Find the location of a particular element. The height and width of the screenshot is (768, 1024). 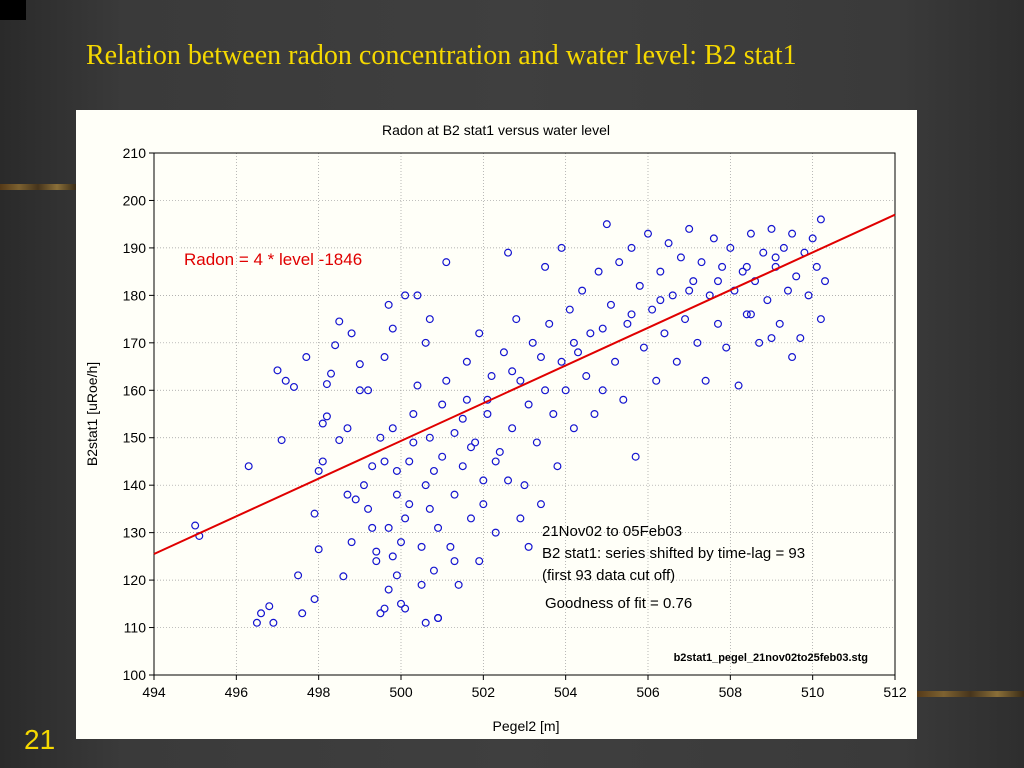

slide-number: 21 is located at coordinates (40, 739).